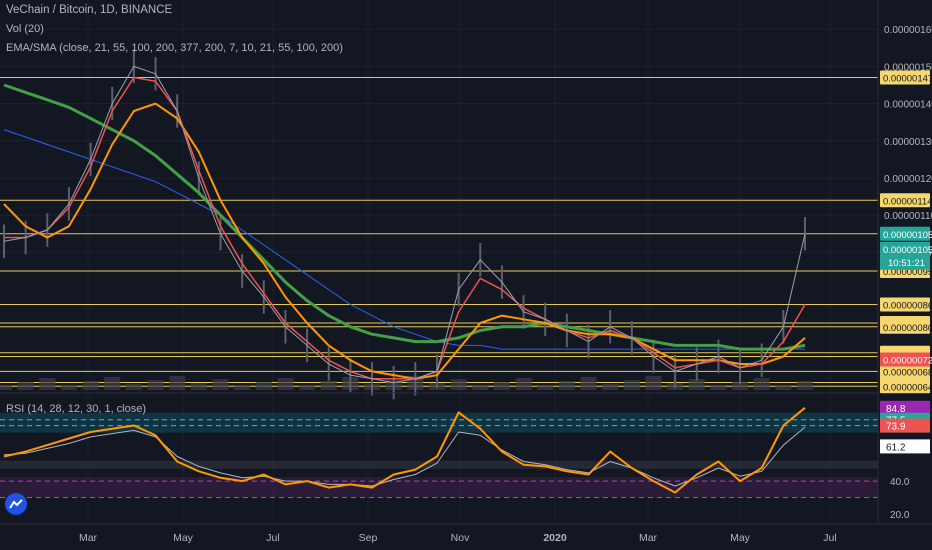 The image size is (932, 550). Describe the element at coordinates (908, 105) in the screenshot. I see `price-tick-2: 0.00000140` at that location.